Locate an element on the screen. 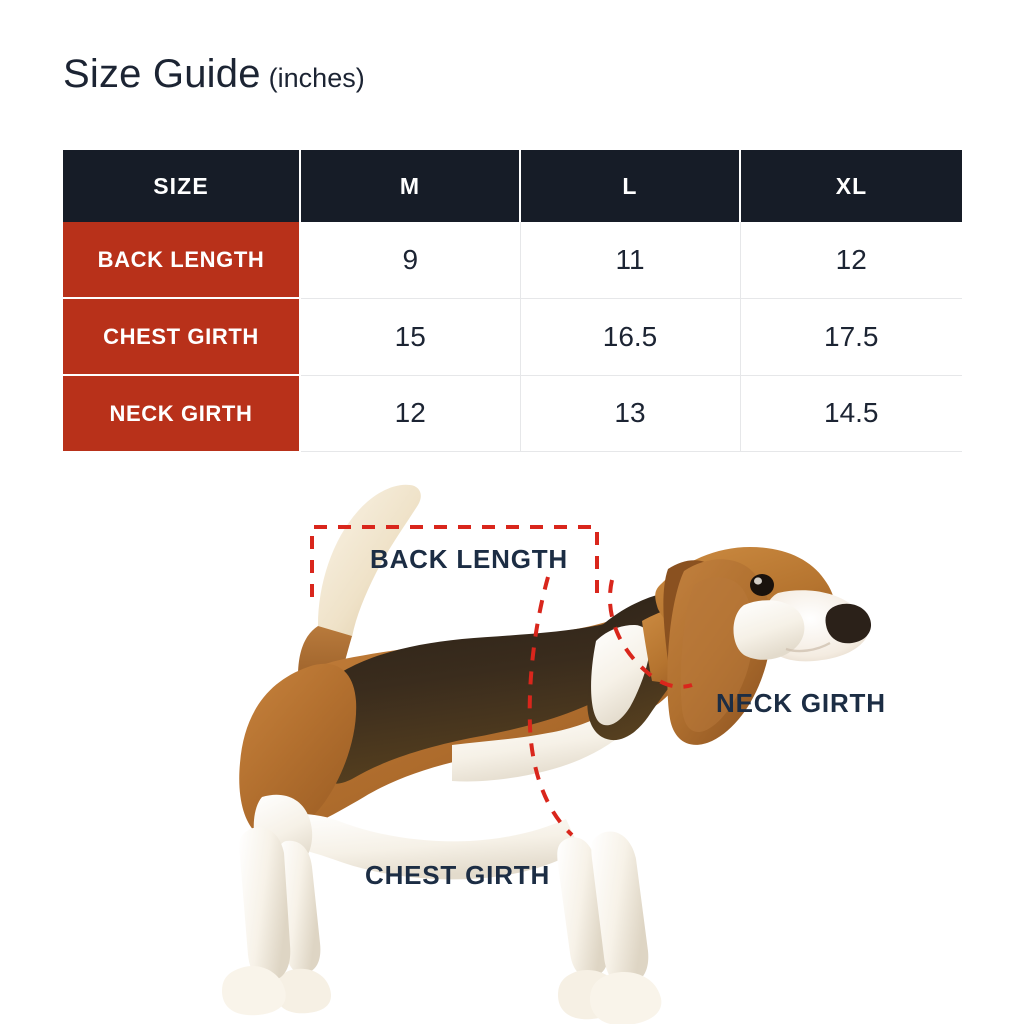 The width and height of the screenshot is (1024, 1024). chest-girth-guide is located at coordinates (550, 706).